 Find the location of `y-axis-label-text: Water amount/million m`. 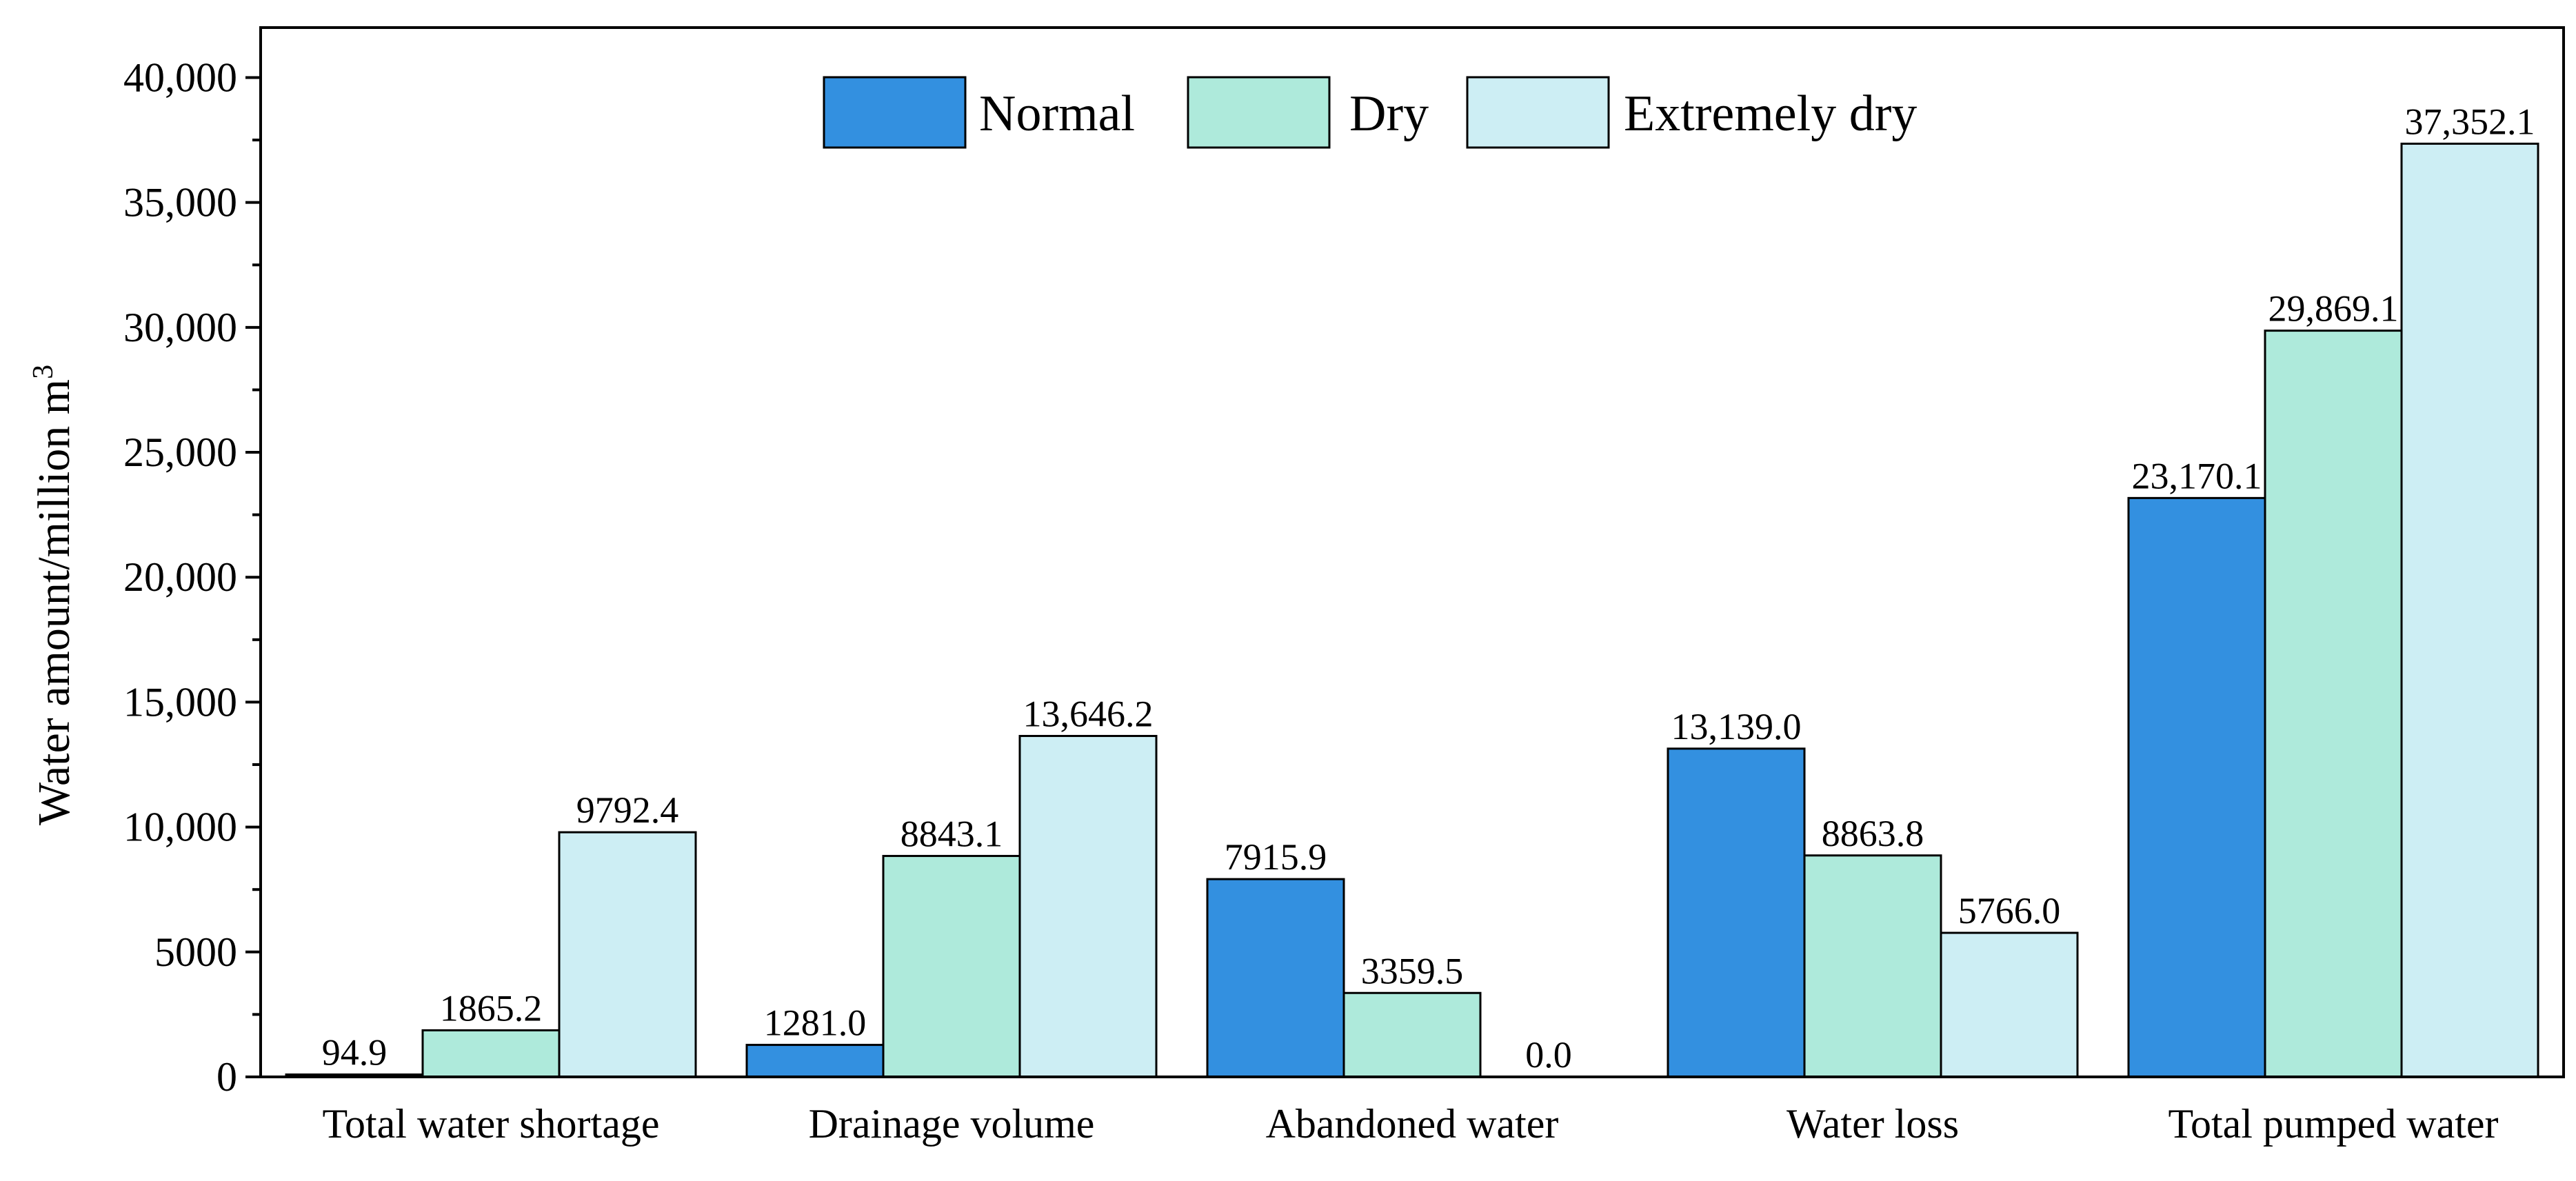

y-axis-label-text: Water amount/million m is located at coordinates (54, 602).